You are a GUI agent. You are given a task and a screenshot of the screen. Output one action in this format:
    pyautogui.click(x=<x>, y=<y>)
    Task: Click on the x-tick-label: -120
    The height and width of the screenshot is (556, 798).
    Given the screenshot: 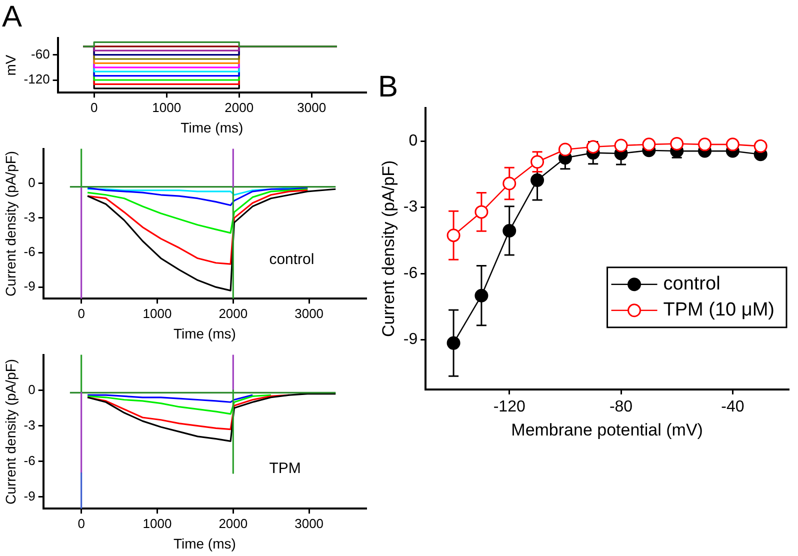 What is the action you would take?
    pyautogui.click(x=509, y=407)
    